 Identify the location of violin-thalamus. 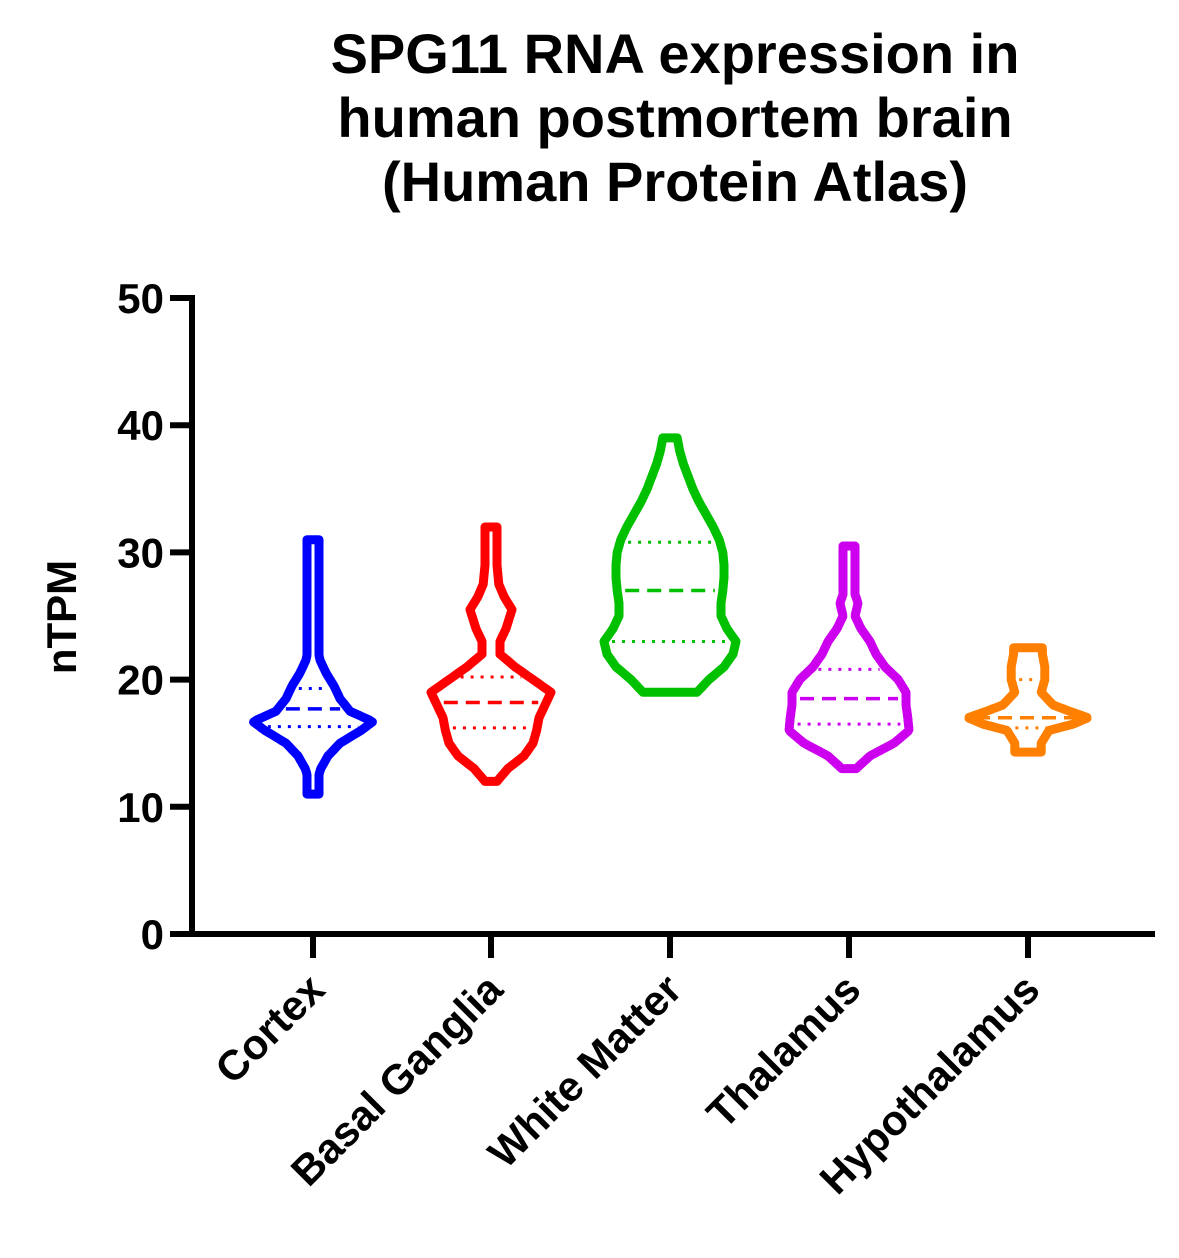
(849, 657).